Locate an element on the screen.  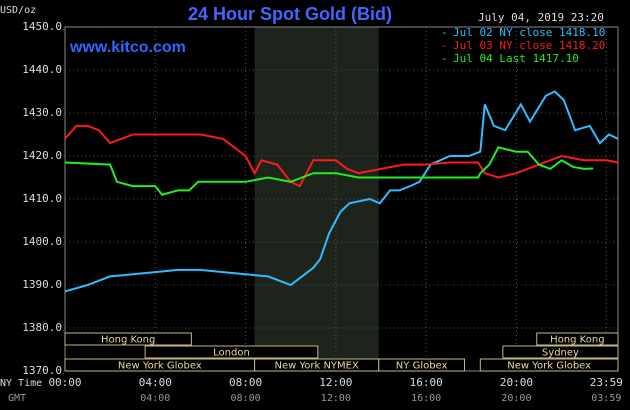
y-tick-label: 1380.0 is located at coordinates (42, 327).